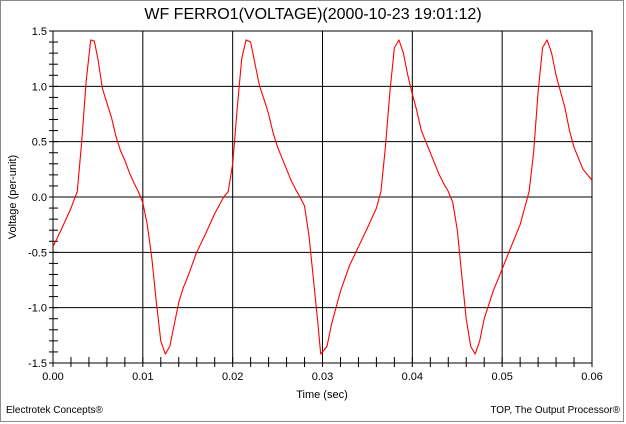  I want to click on x-tick-label: 0.01, so click(142, 377).